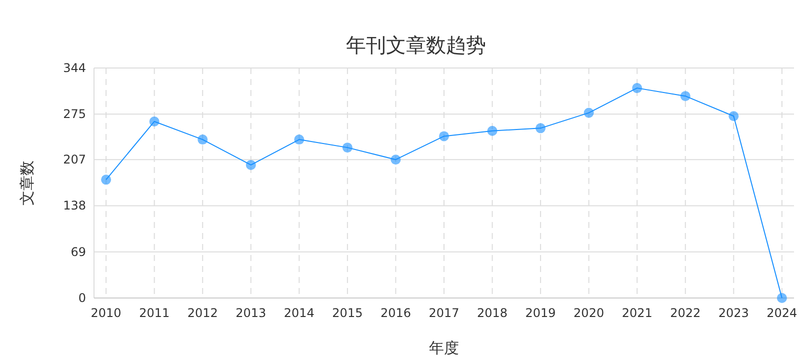  I want to click on y-tick-label: 275, so click(74, 114).